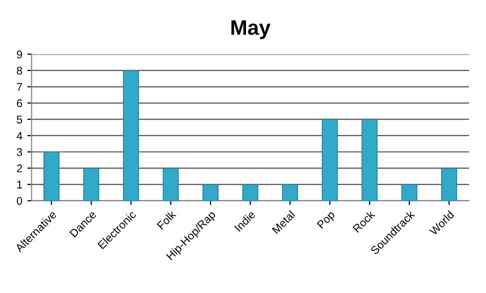  I want to click on y-tick-label: 1, so click(19, 184).